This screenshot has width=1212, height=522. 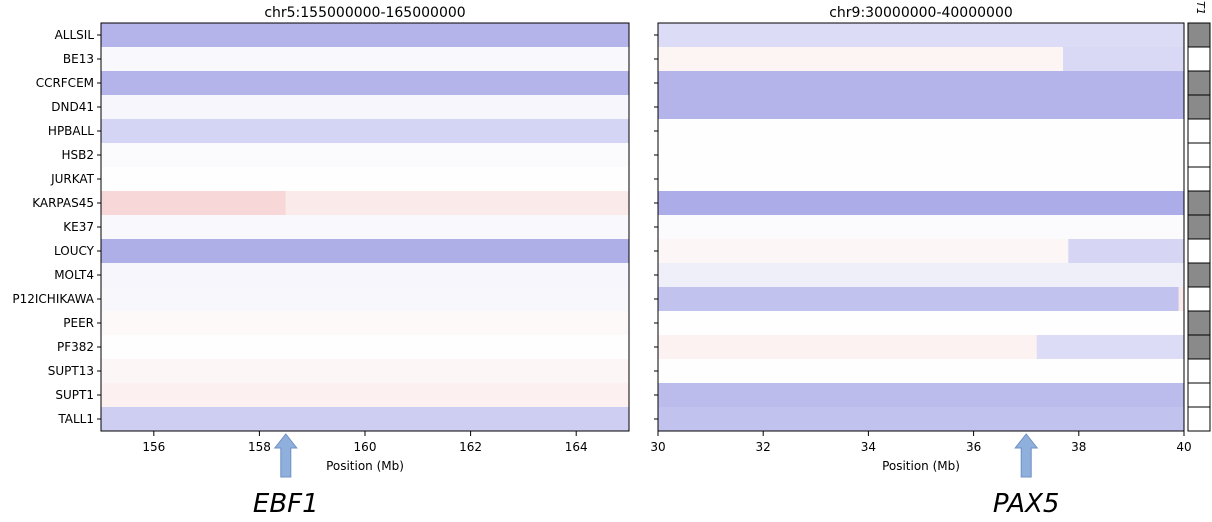 What do you see at coordinates (74, 251) in the screenshot?
I see `row-label: LOUCY` at bounding box center [74, 251].